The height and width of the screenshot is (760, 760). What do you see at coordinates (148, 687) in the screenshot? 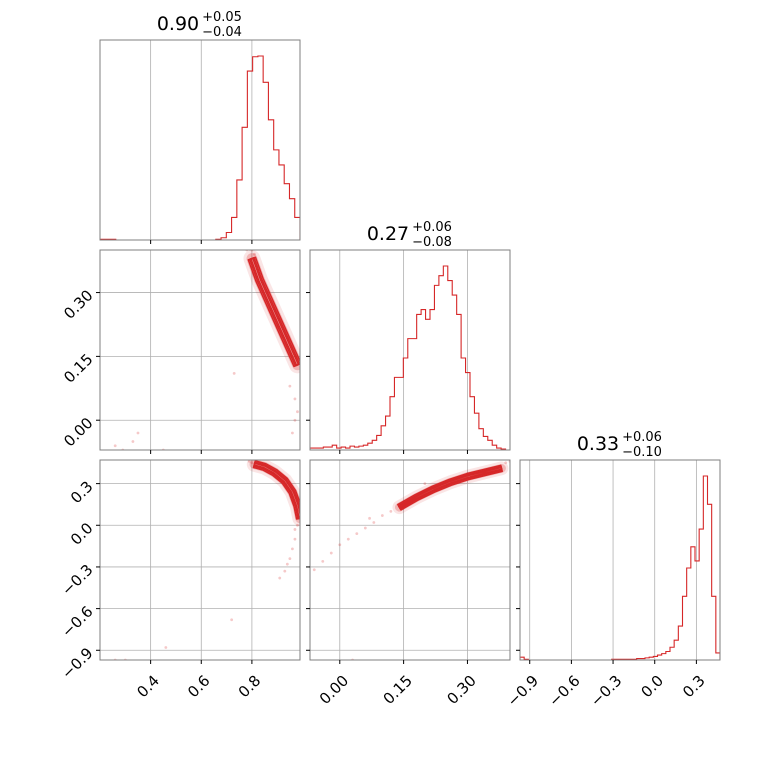
I see `x-tick-label: 0.4` at bounding box center [148, 687].